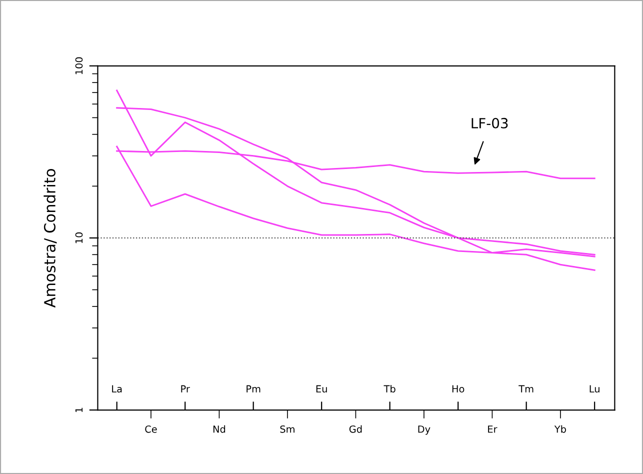 The width and height of the screenshot is (643, 474). What do you see at coordinates (355, 429) in the screenshot?
I see `x-tick-label: Gd` at bounding box center [355, 429].